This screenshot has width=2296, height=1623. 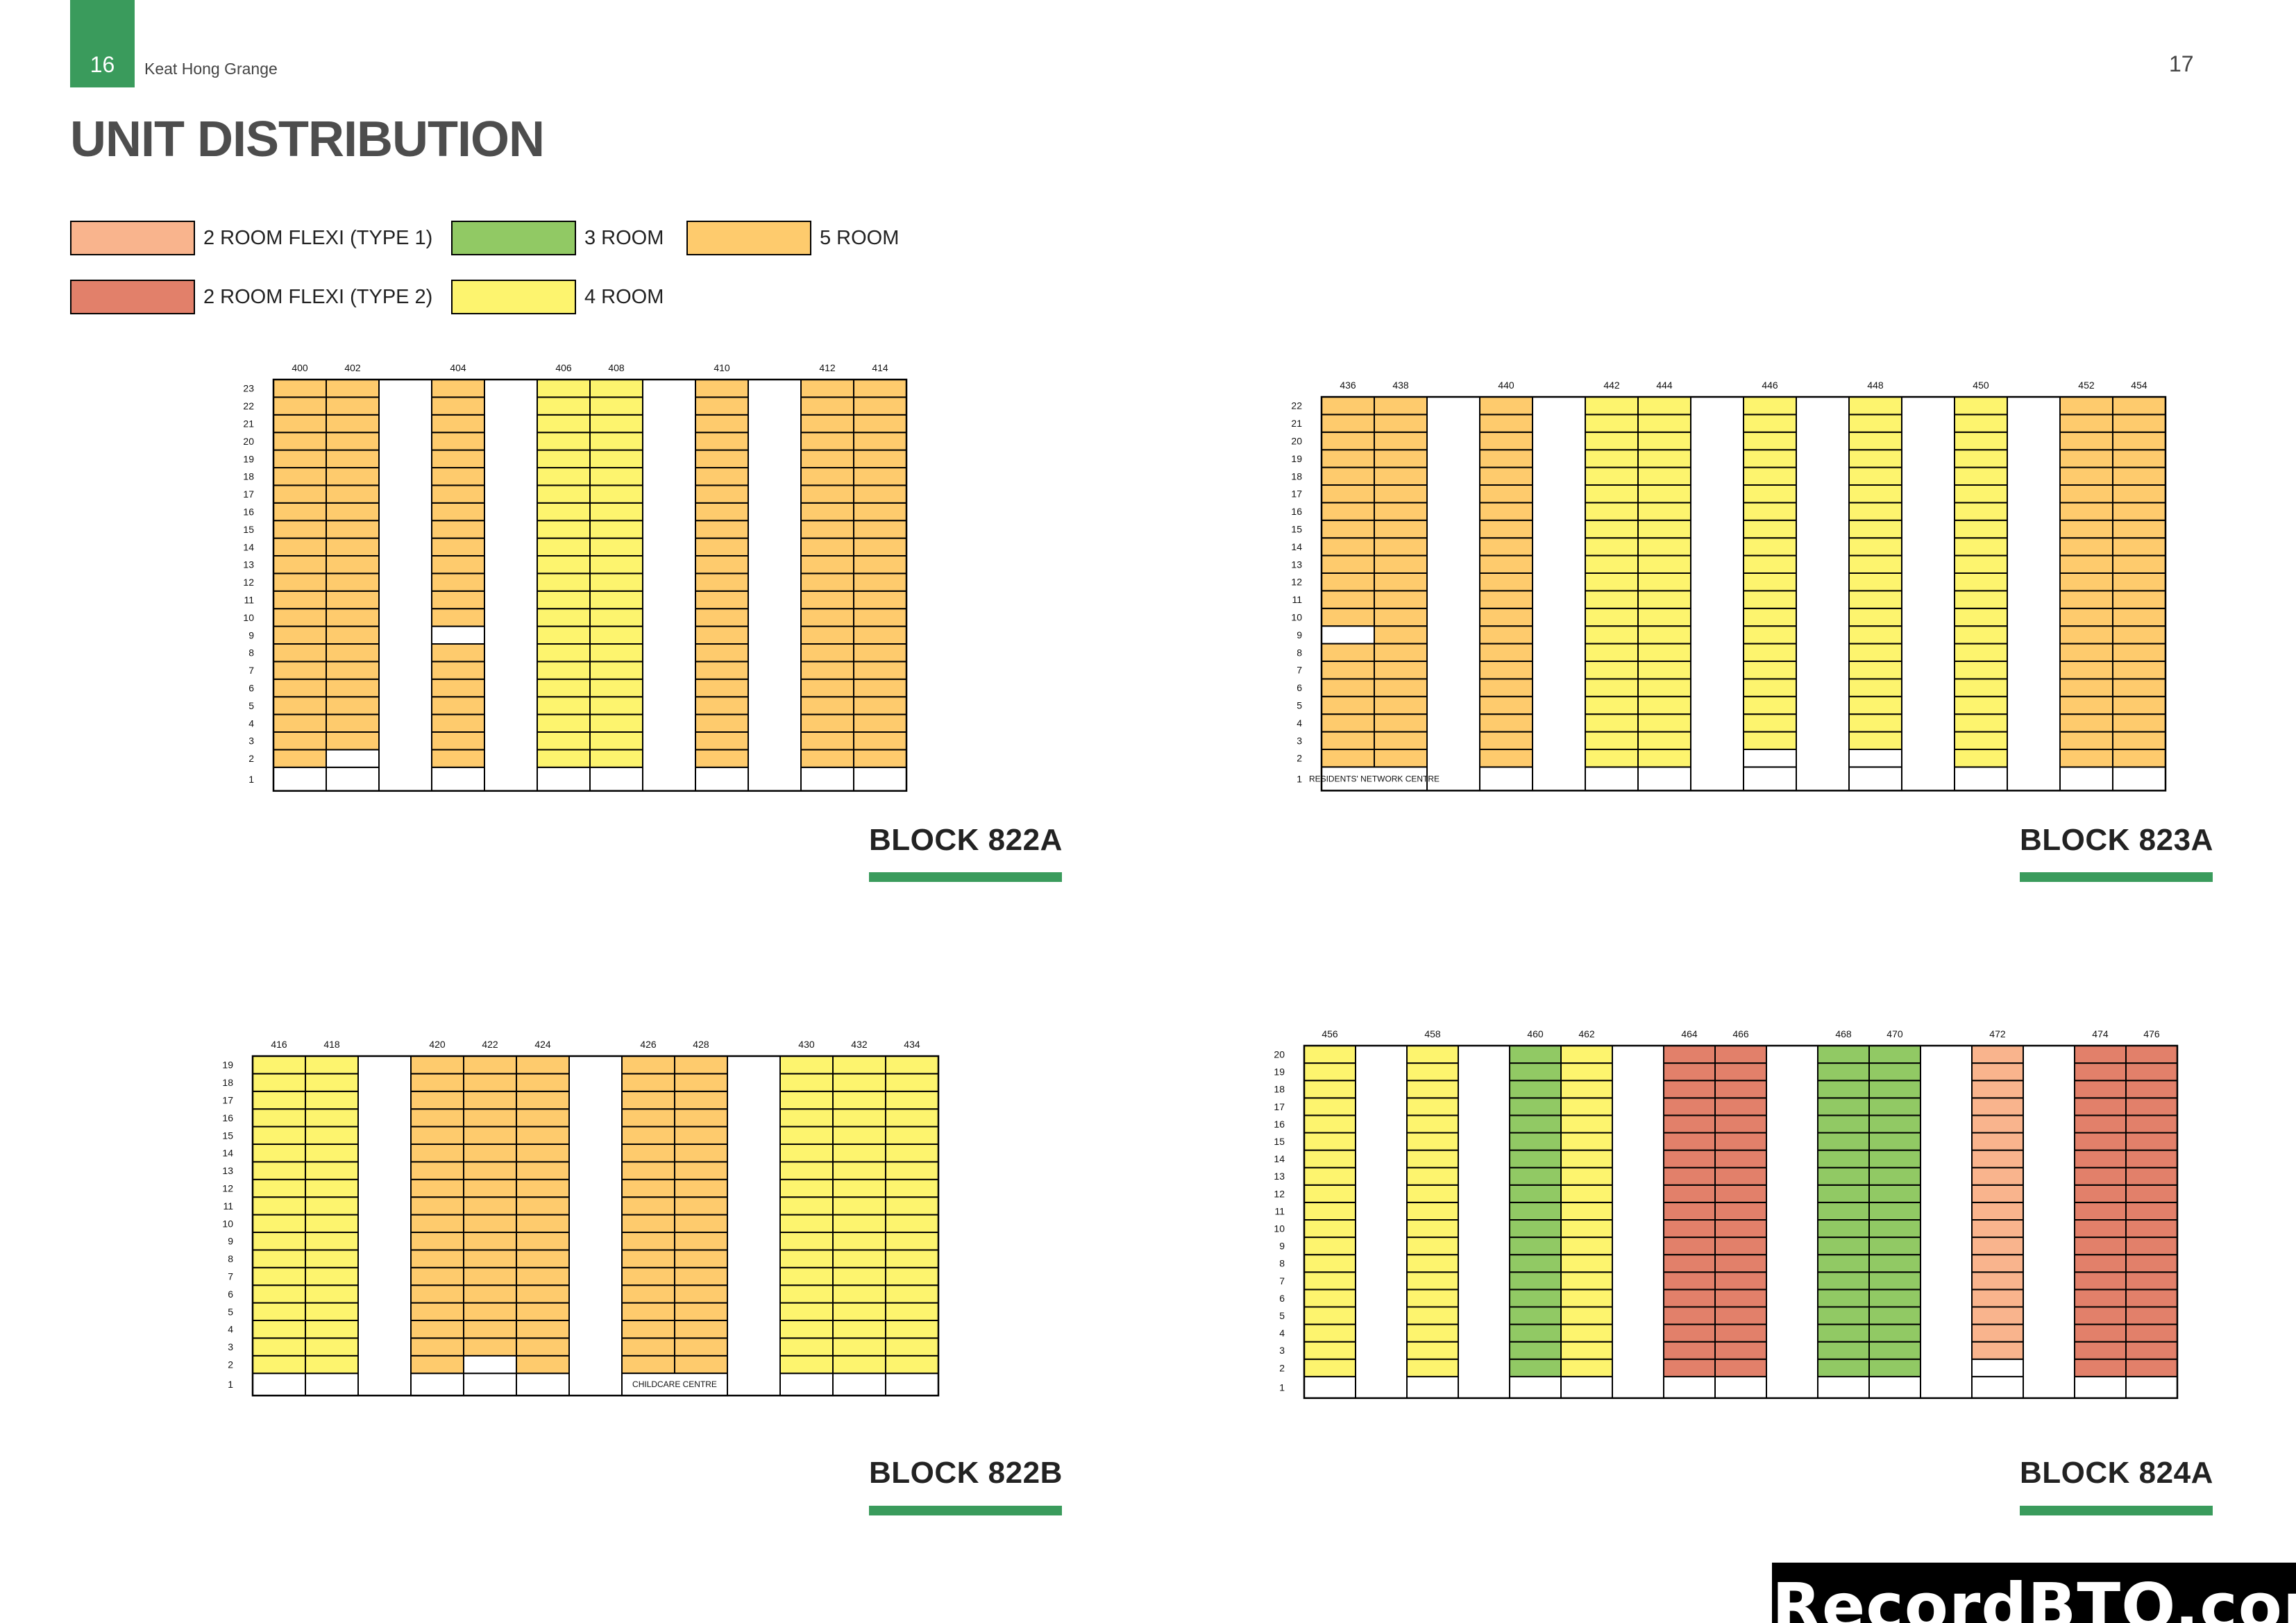 What do you see at coordinates (458, 368) in the screenshot?
I see `unit-number-header: 404` at bounding box center [458, 368].